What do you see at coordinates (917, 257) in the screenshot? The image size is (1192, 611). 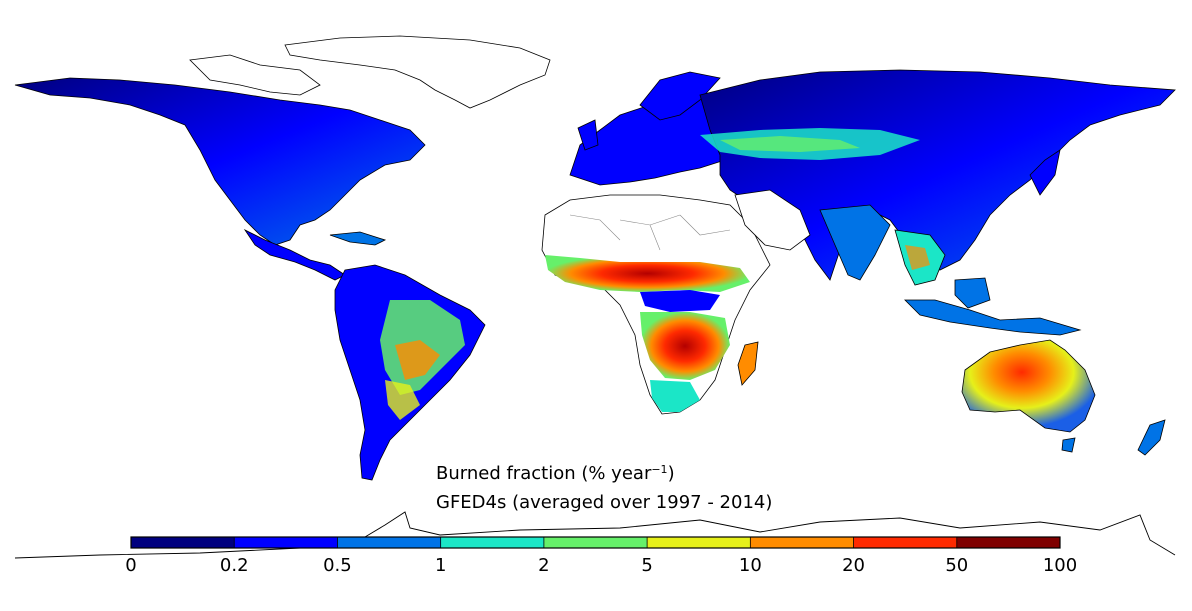 I see `southeast-asia-hot` at bounding box center [917, 257].